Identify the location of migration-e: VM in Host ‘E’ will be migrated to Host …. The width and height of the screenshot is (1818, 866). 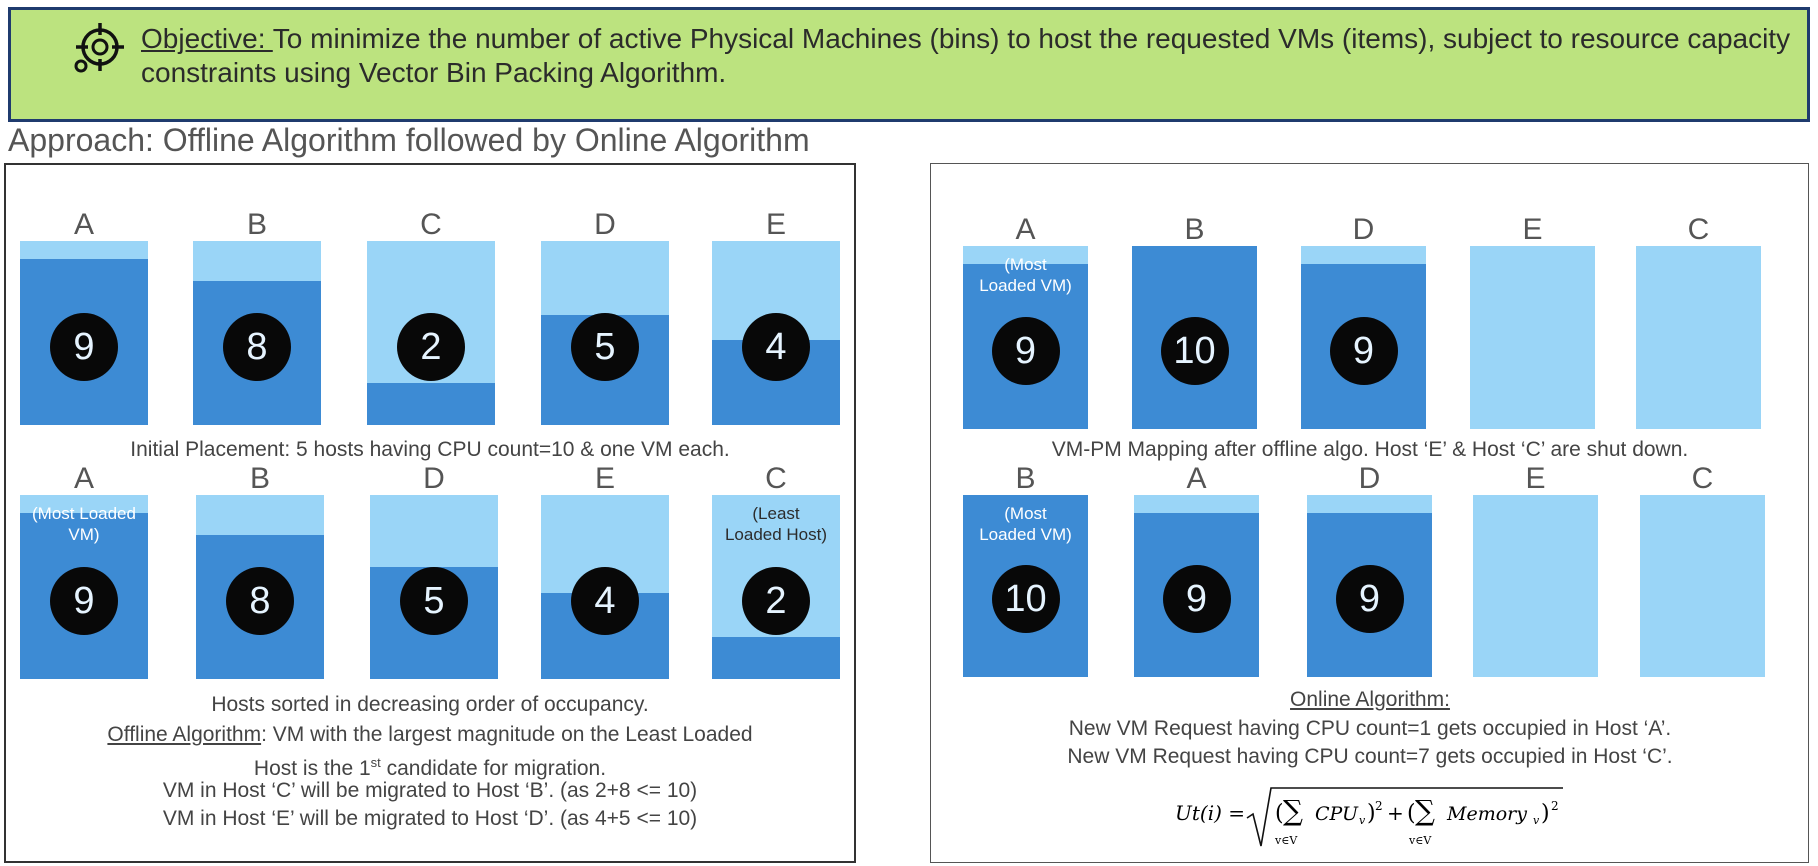
(430, 818).